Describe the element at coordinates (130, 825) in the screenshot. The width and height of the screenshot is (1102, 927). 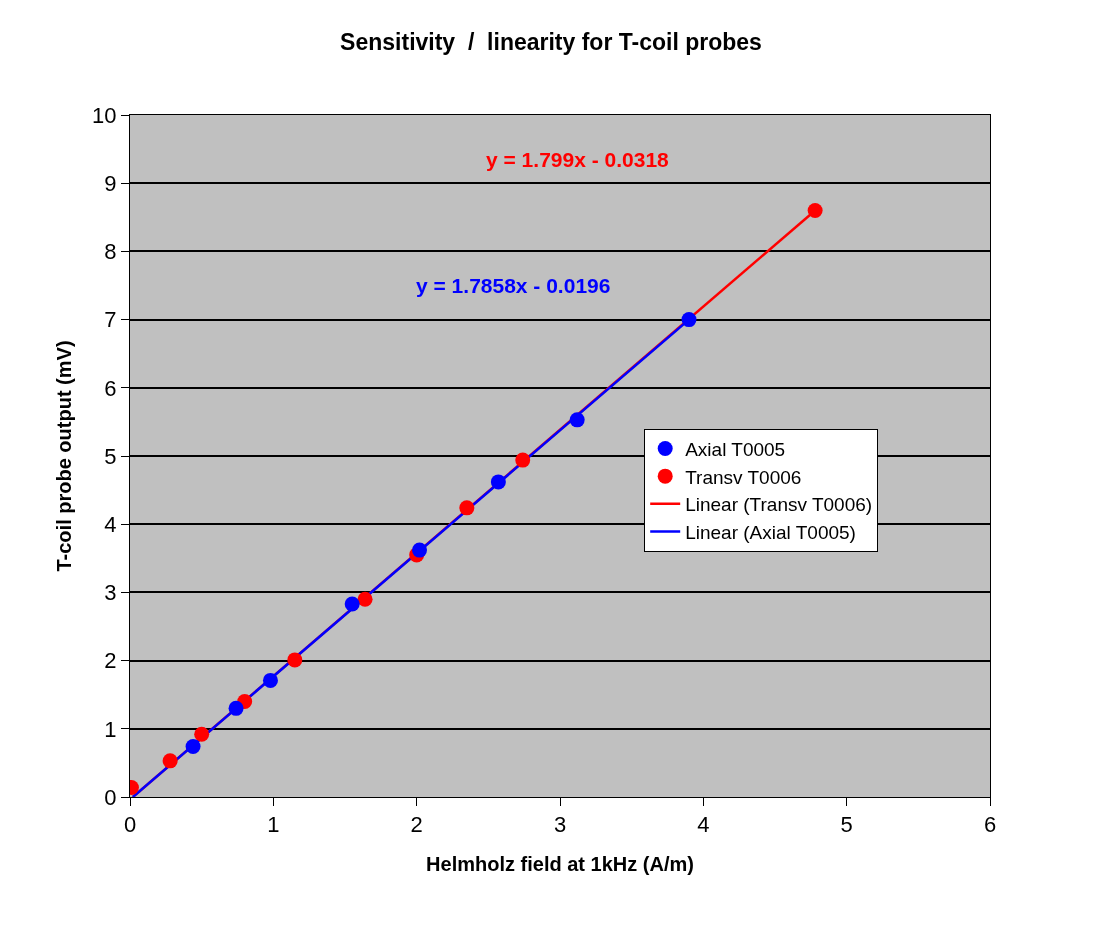
I see `x-tick-label: 0` at that location.